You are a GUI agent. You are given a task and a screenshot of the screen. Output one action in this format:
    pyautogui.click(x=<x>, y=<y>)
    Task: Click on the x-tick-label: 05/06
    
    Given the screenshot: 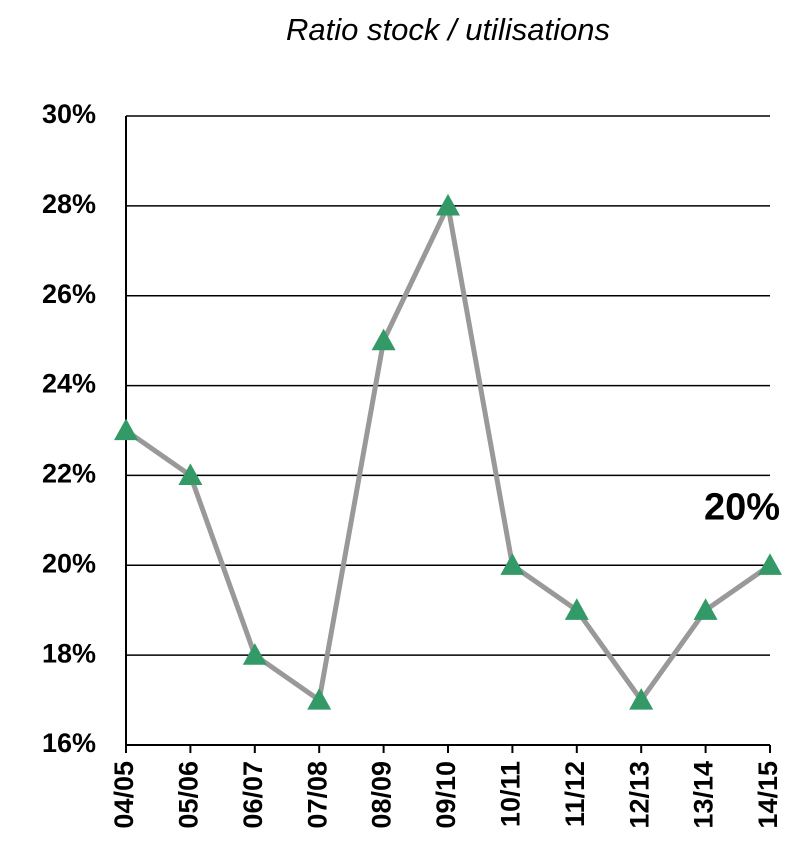 What is the action you would take?
    pyautogui.click(x=189, y=795)
    